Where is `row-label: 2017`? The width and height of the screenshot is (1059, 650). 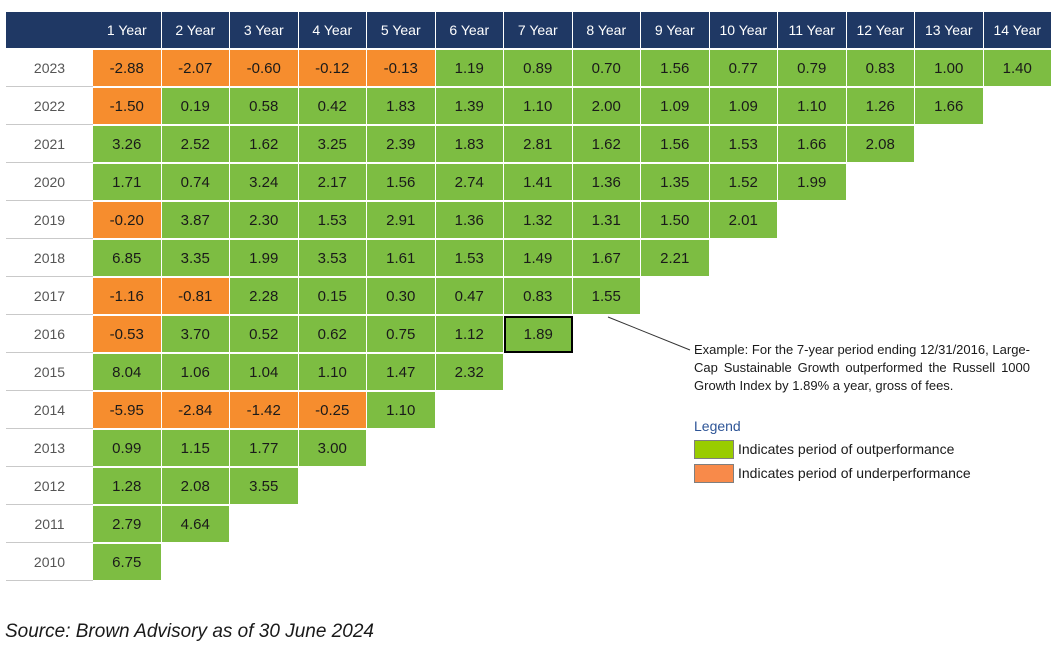 row-label: 2017 is located at coordinates (49, 296).